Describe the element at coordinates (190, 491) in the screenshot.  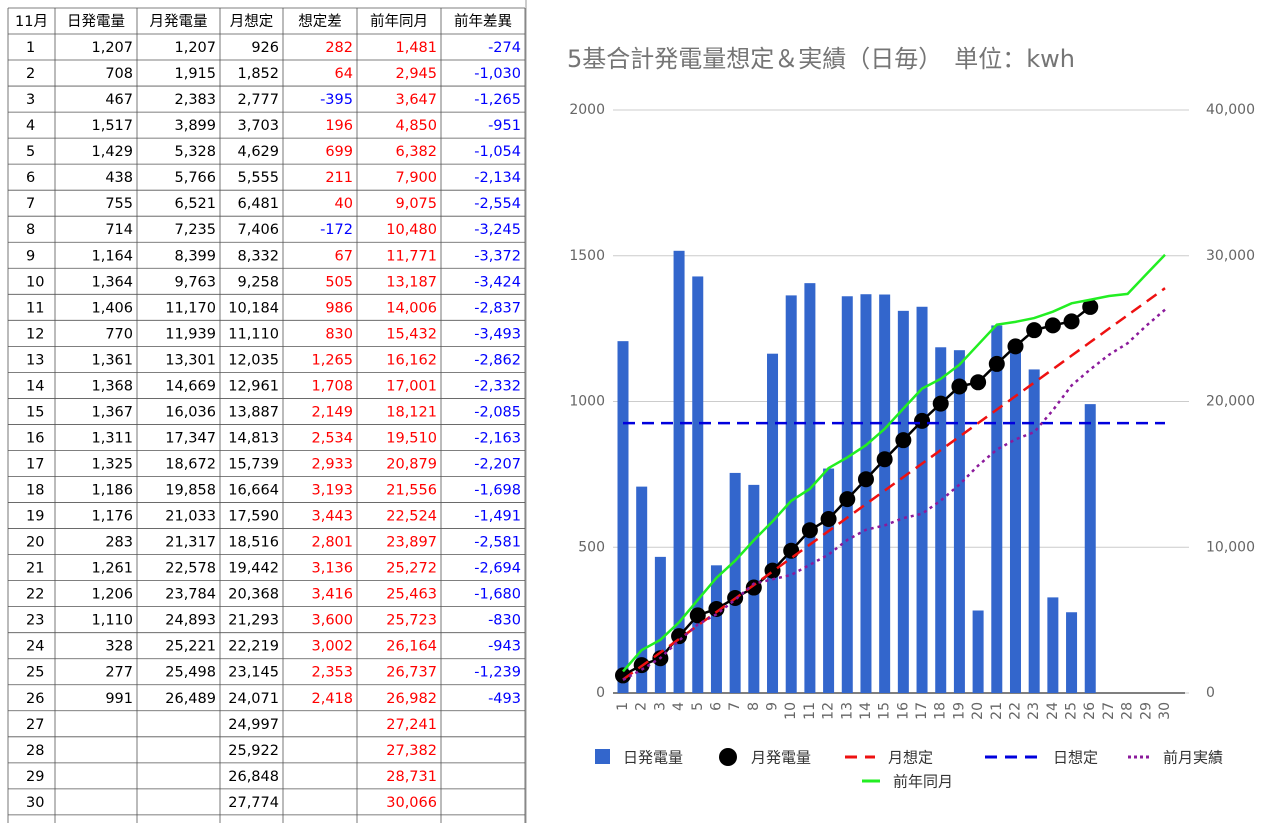
I see `table-cell: 19,858` at that location.